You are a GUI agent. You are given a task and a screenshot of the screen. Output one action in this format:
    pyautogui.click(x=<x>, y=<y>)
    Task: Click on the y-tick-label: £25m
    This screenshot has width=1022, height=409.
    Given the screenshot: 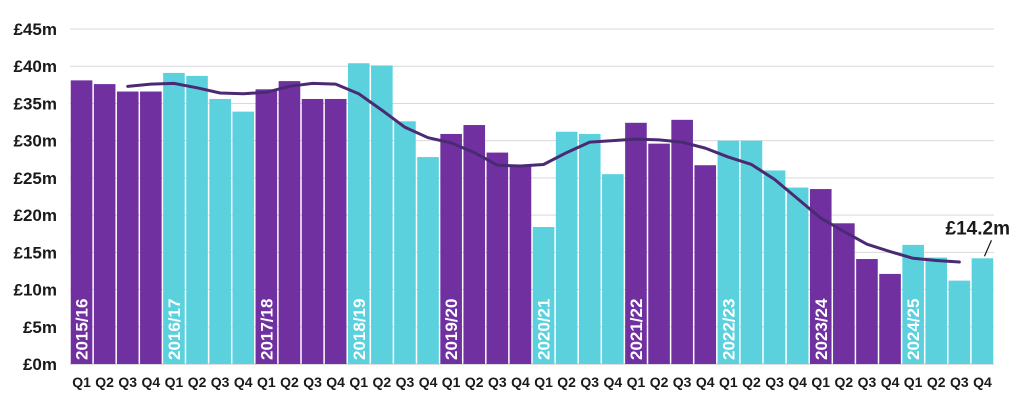 What is the action you would take?
    pyautogui.click(x=35, y=178)
    